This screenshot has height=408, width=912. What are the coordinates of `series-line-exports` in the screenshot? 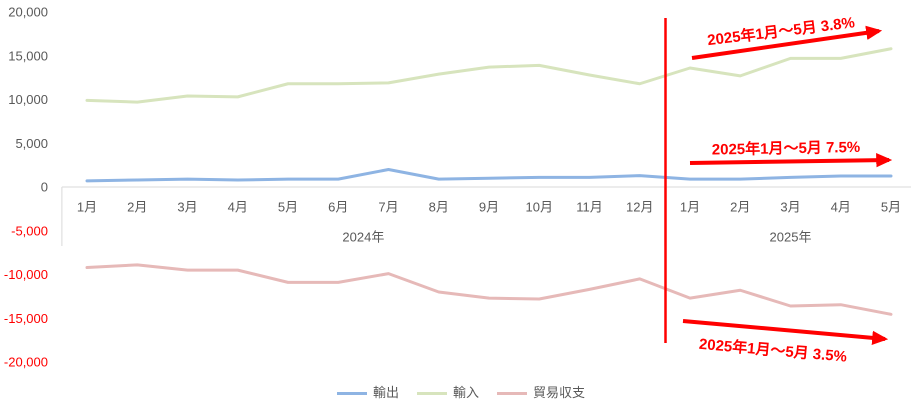 It's located at (489, 175).